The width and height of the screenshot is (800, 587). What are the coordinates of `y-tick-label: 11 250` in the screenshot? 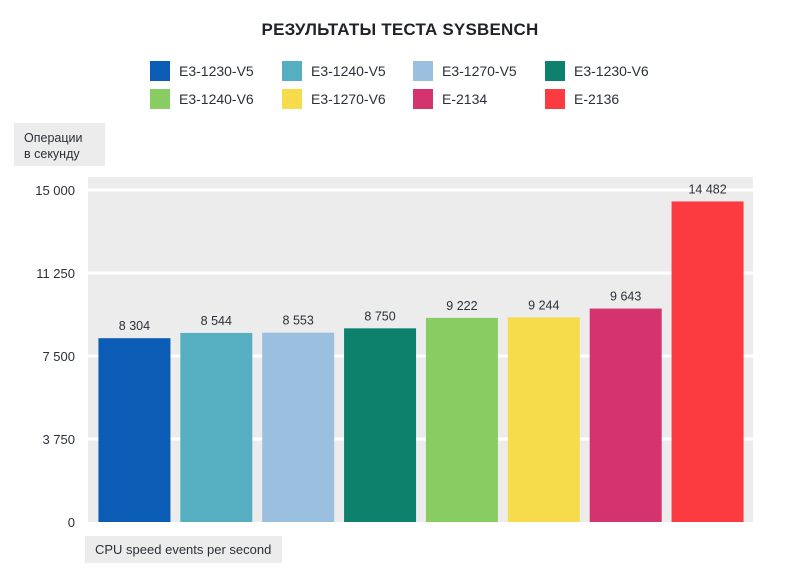 It's located at (55, 273).